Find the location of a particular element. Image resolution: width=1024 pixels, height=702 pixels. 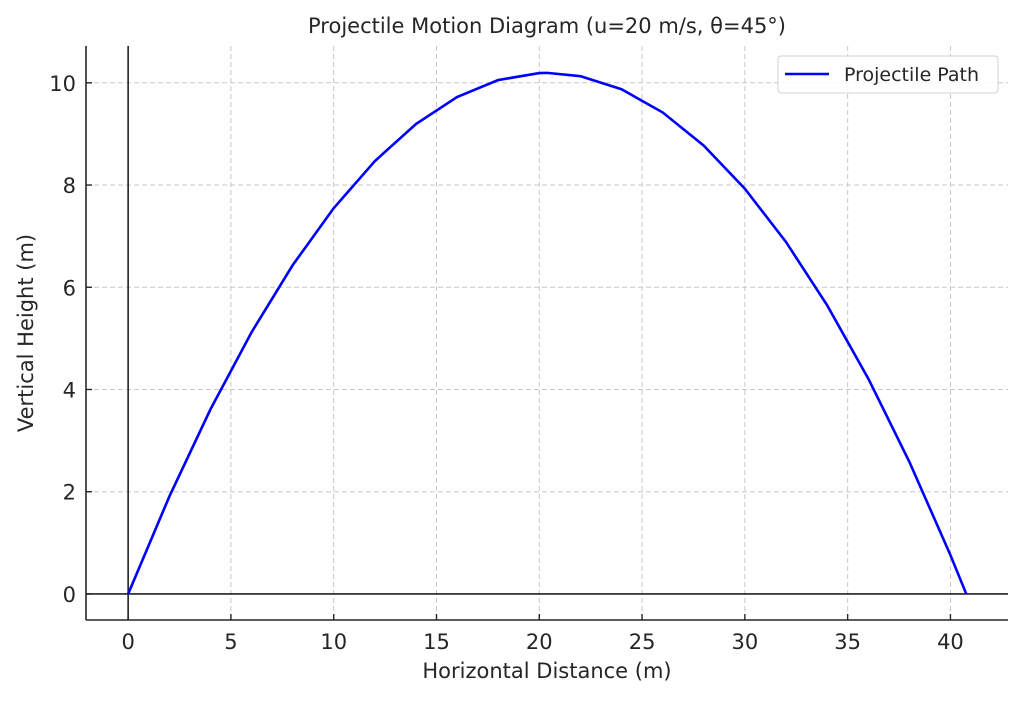

y-axis-label: Vertical Height (m) is located at coordinates (26, 333).